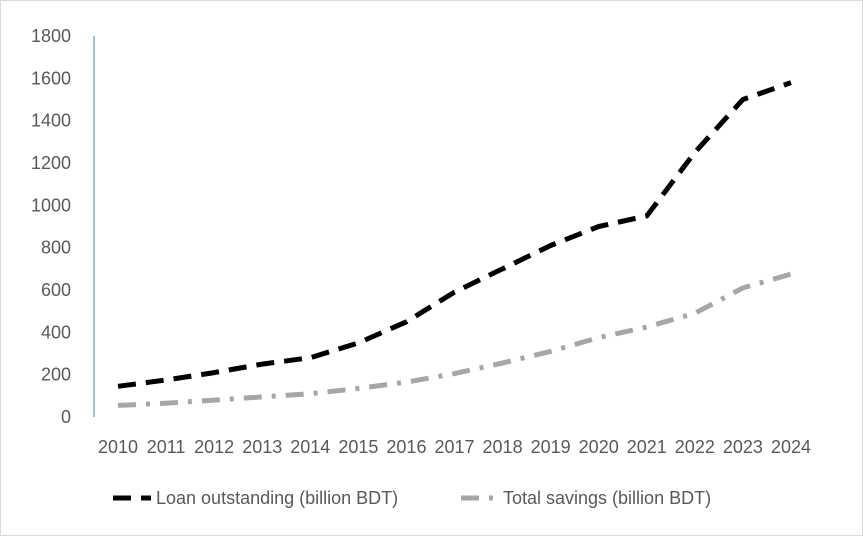  Describe the element at coordinates (166, 447) in the screenshot. I see `x-tick-label: 2011` at that location.